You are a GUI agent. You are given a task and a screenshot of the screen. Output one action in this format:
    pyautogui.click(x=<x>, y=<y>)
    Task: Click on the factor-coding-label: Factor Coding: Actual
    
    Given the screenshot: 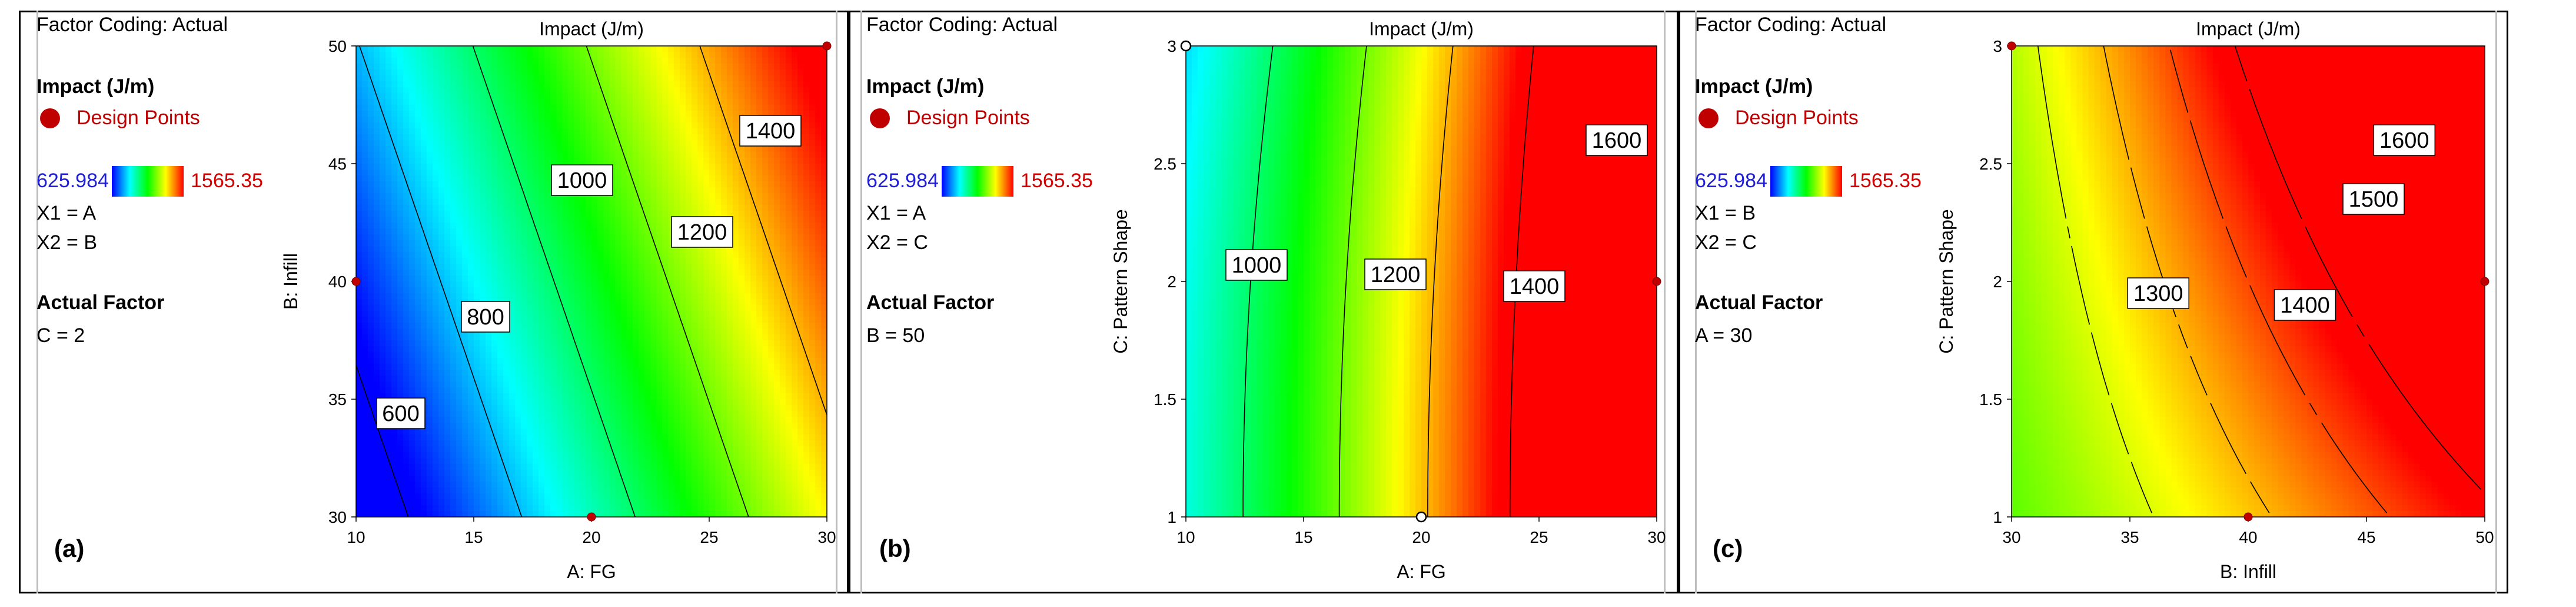 What is the action you would take?
    pyautogui.click(x=1791, y=25)
    